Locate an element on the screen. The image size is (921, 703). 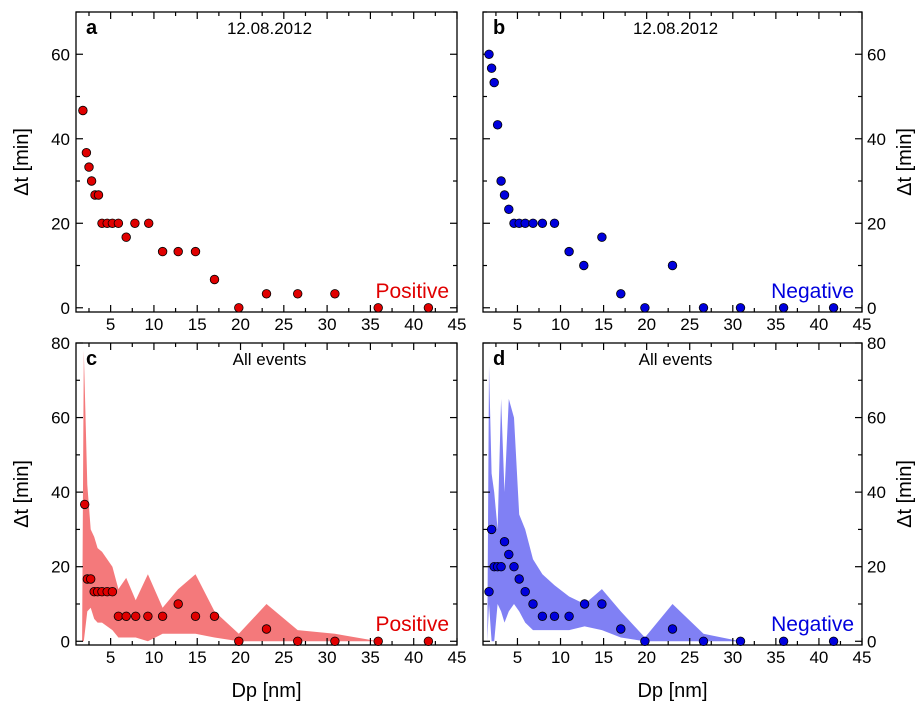
range-band is located at coordinates (660, 503).